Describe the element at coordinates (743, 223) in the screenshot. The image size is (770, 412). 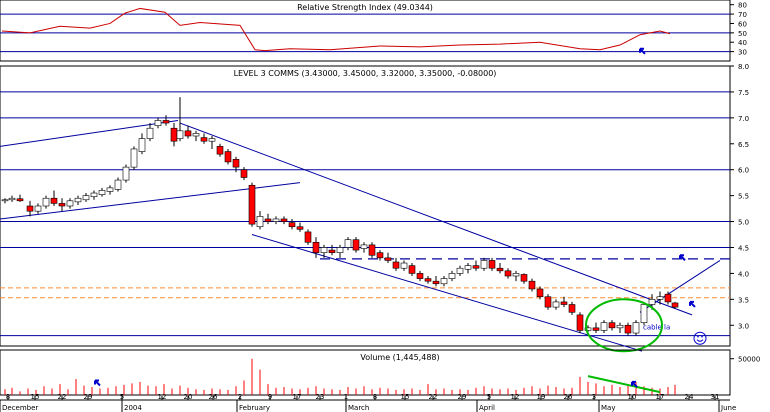
I see `price-tick-label: 5.0` at that location.